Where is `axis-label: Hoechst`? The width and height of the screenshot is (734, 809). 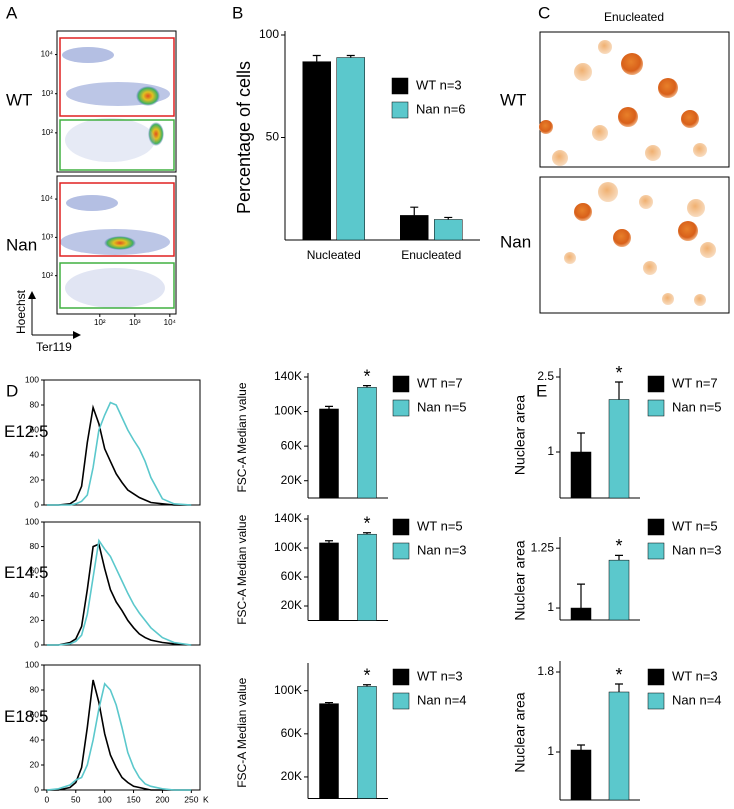
axis-label: Hoechst is located at coordinates (21, 311).